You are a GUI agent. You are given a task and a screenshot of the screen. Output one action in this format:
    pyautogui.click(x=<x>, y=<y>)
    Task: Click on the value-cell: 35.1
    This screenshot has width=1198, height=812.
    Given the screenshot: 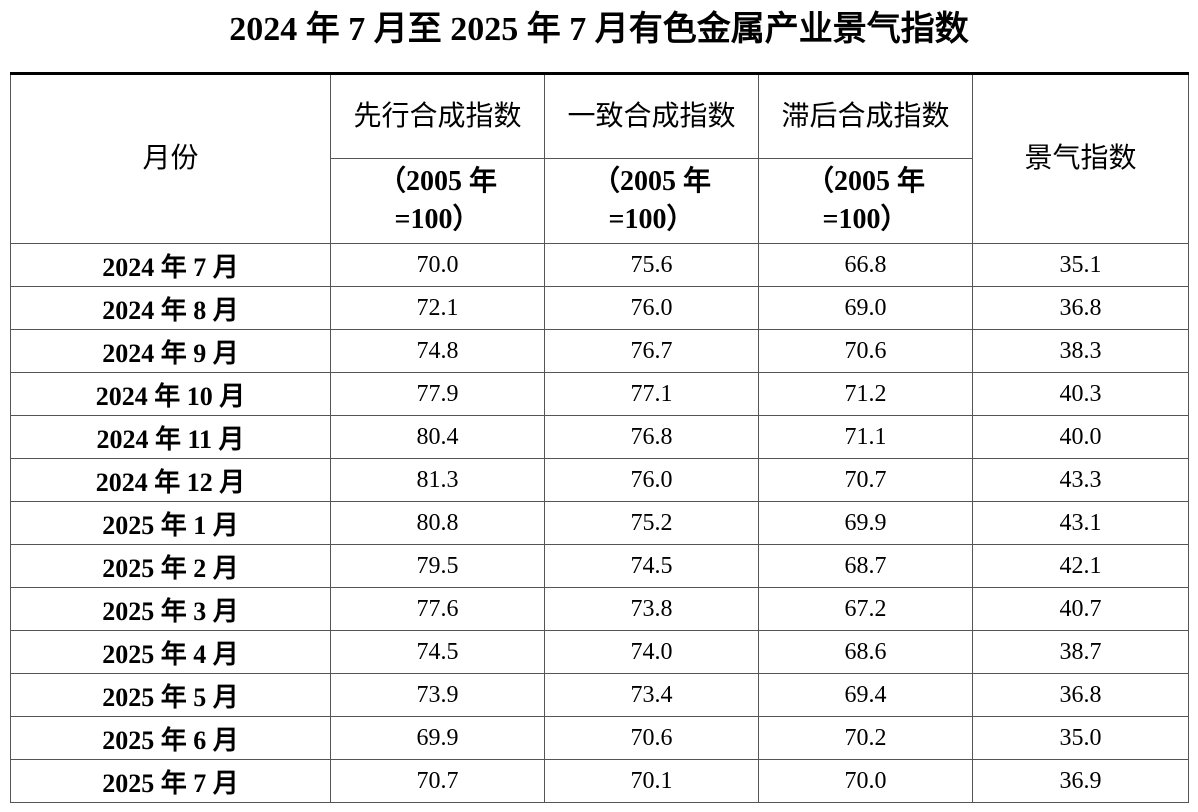 What is the action you would take?
    pyautogui.click(x=1080, y=265)
    